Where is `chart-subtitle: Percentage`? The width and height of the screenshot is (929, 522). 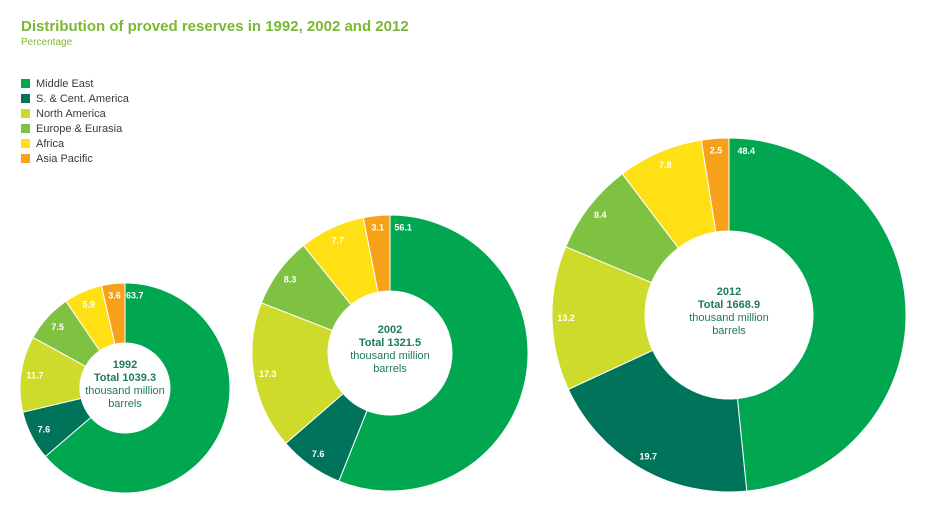 chart-subtitle: Percentage is located at coordinates (47, 42).